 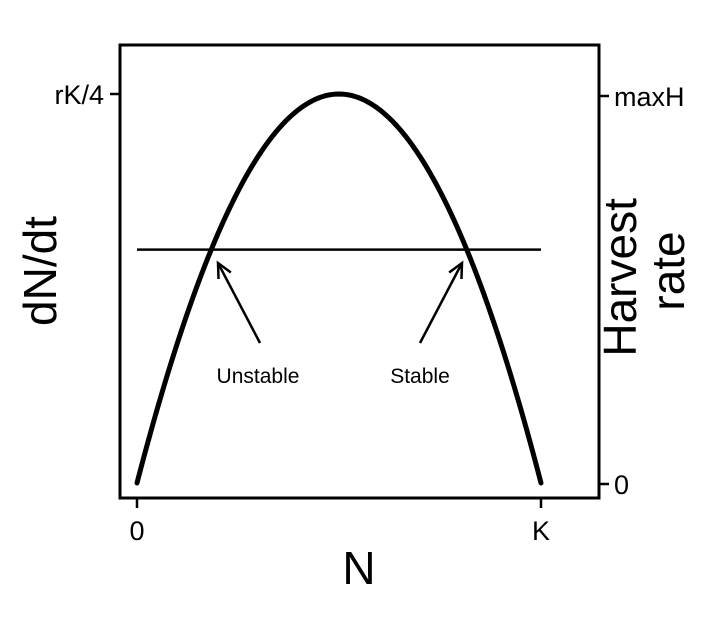 I want to click on unstable-arrow-head, so click(x=224, y=270).